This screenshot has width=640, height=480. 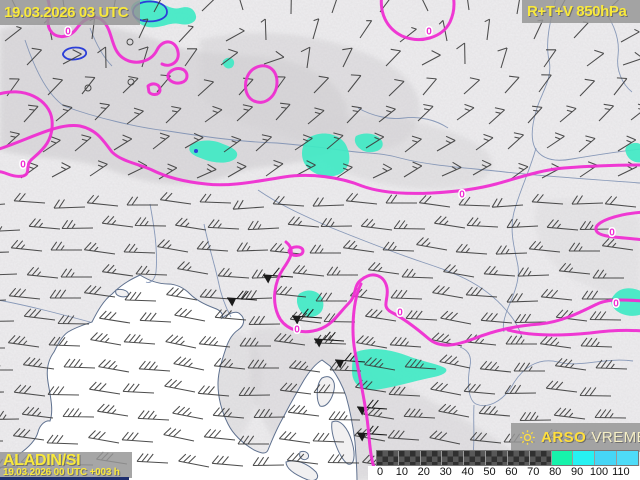 What do you see at coordinates (599, 472) in the screenshot?
I see `legend-label: 100` at bounding box center [599, 472].